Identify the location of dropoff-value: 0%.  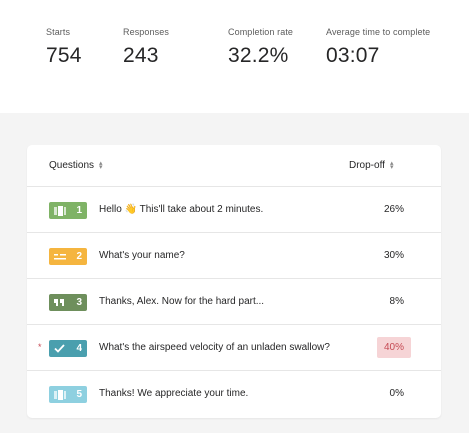
(396, 393).